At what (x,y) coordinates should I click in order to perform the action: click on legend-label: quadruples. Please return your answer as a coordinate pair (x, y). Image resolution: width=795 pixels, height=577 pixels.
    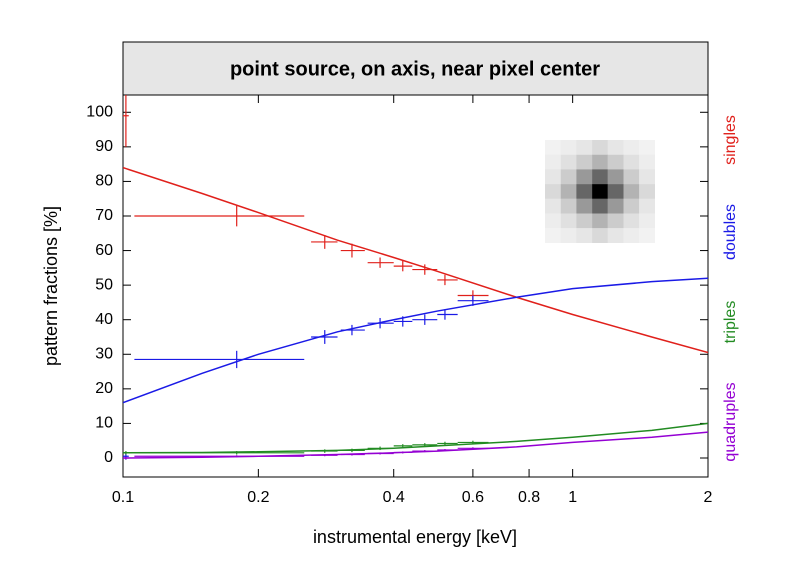
    Looking at the image, I should click on (730, 421).